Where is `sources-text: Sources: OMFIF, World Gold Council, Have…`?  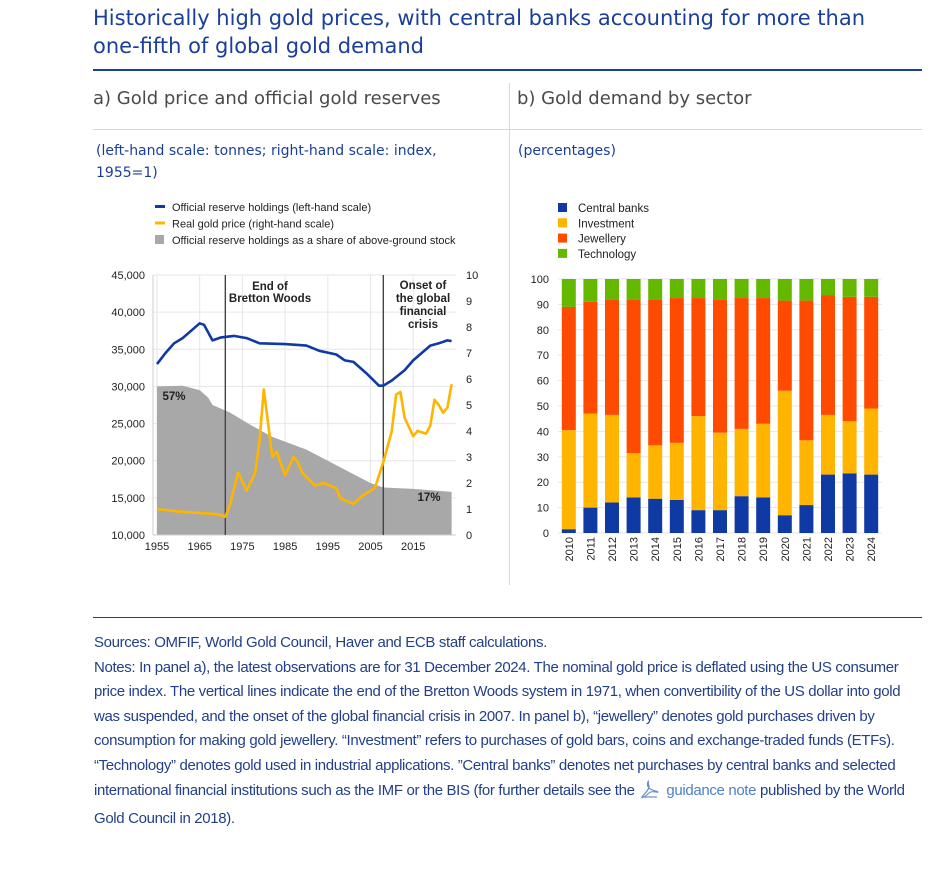 sources-text: Sources: OMFIF, World Gold Council, Have… is located at coordinates (320, 642).